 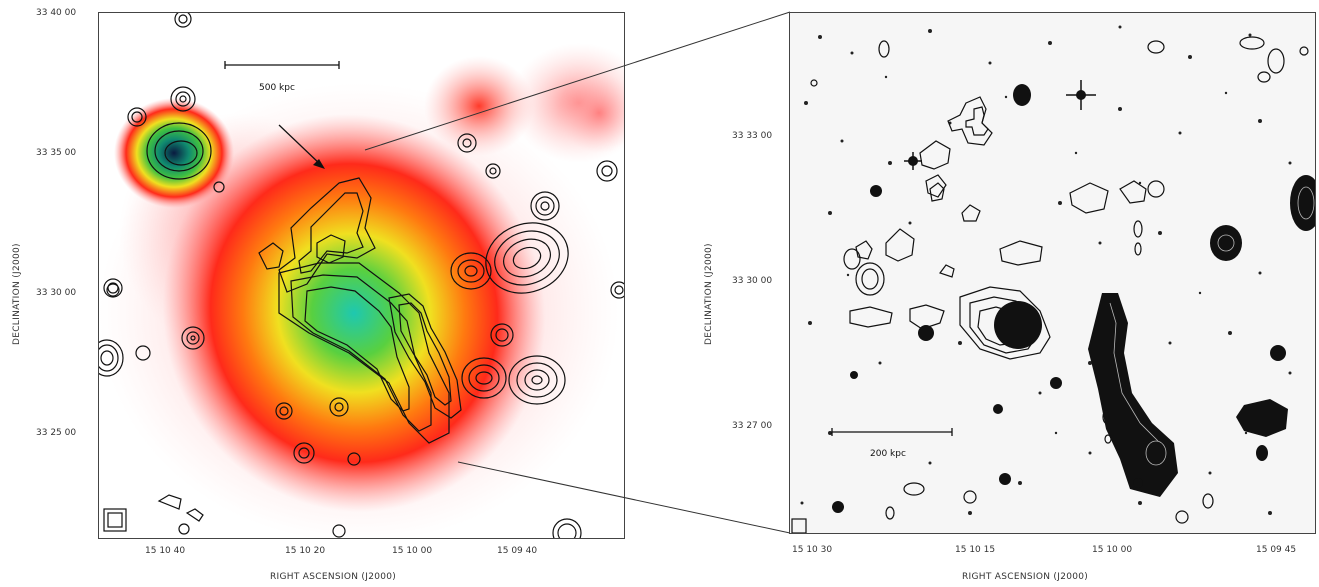 I want to click on right-y-tick: 33 30 00, so click(x=752, y=281).